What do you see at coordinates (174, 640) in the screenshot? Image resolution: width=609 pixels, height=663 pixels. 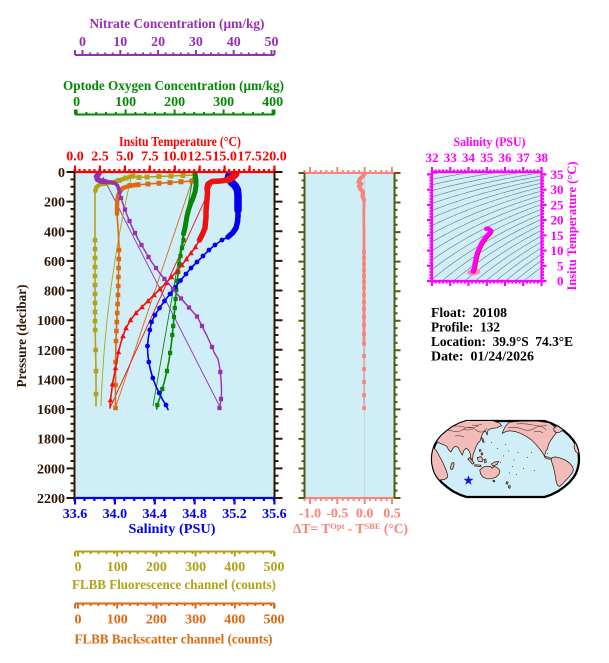 I see `svg-text:FLBB Backscatter channel (coun: FLBB Backscatter channel (counts)` at bounding box center [174, 640].